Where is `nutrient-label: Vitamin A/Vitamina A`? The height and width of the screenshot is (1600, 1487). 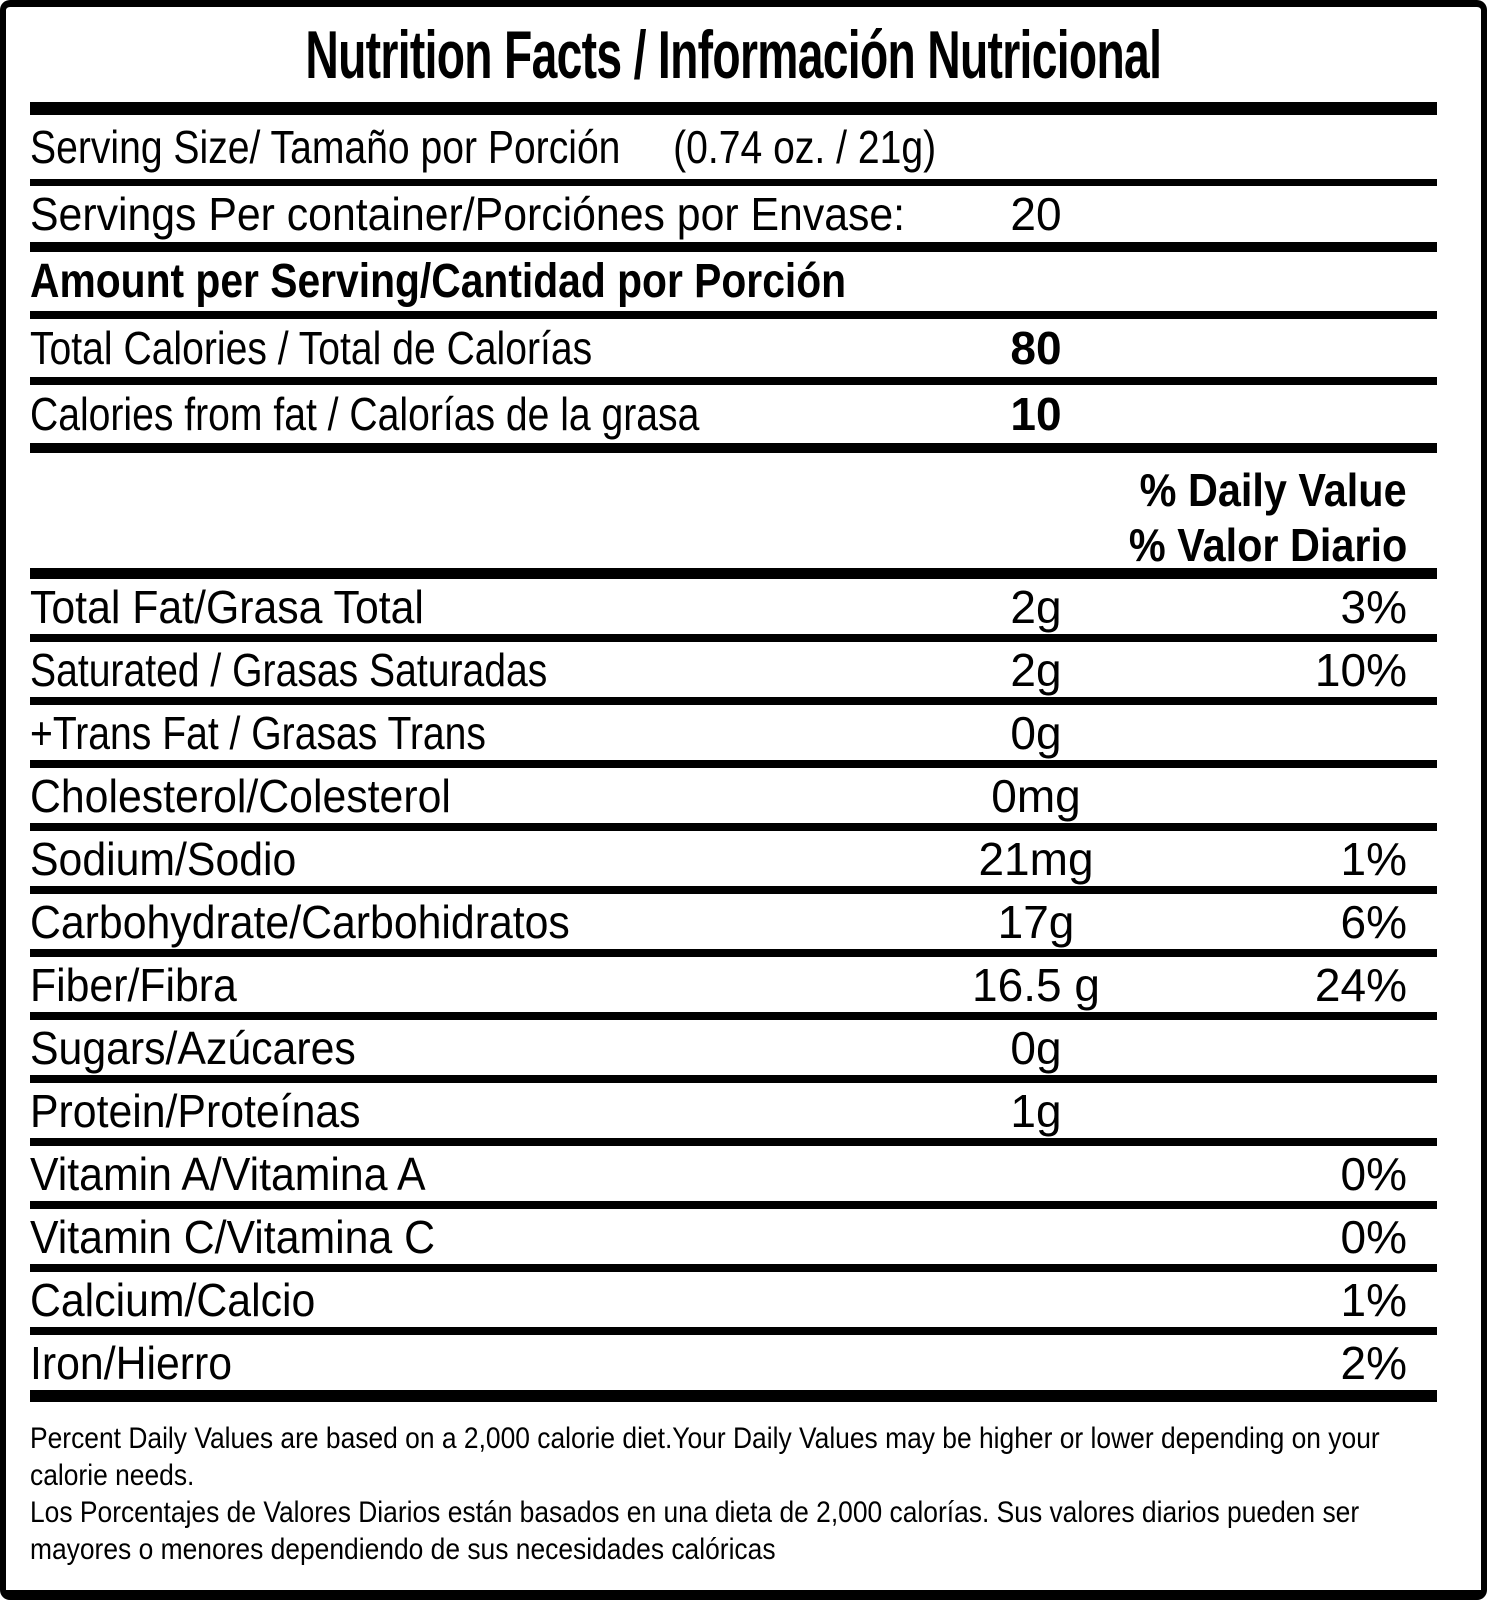 nutrient-label: Vitamin A/Vitamina A is located at coordinates (228, 1173).